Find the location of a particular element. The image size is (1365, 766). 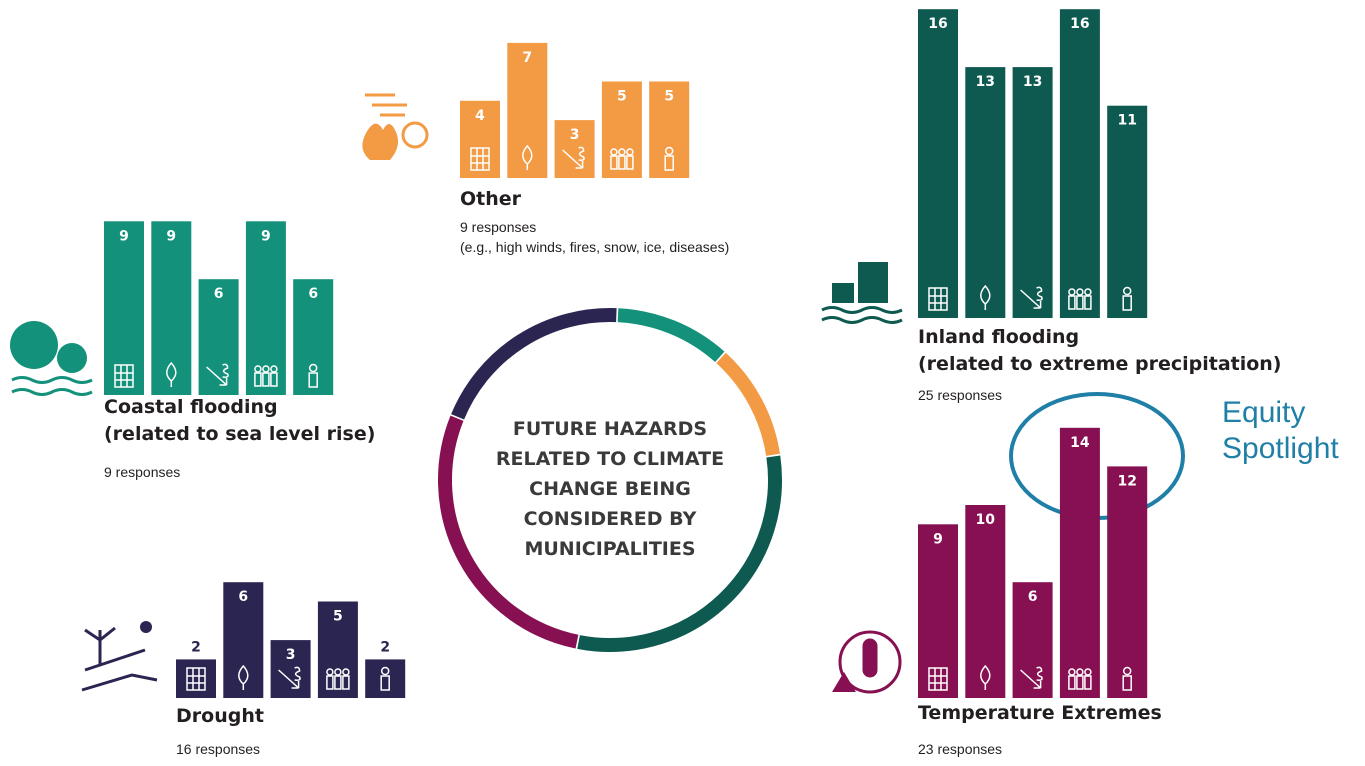

value-label: 14 is located at coordinates (1080, 443).